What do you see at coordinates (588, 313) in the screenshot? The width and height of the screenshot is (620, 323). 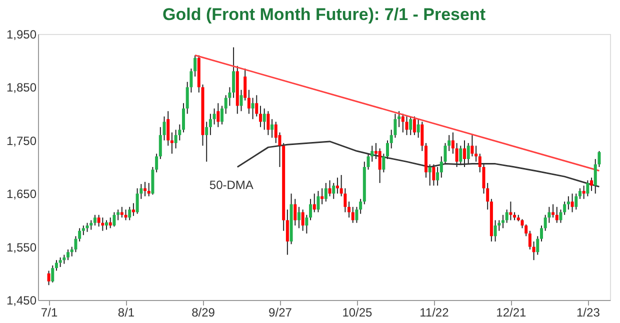 I see `x-tick-label: 1/23` at bounding box center [588, 313].